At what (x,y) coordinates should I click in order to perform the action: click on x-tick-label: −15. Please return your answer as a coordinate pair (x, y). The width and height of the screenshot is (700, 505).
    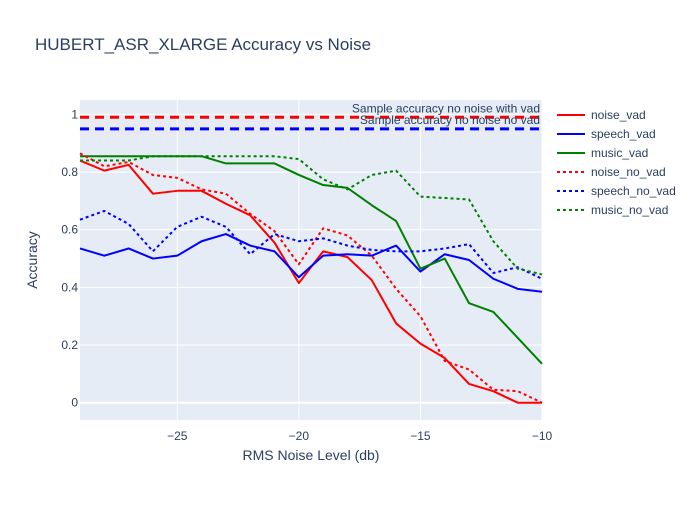
    Looking at the image, I should click on (420, 436).